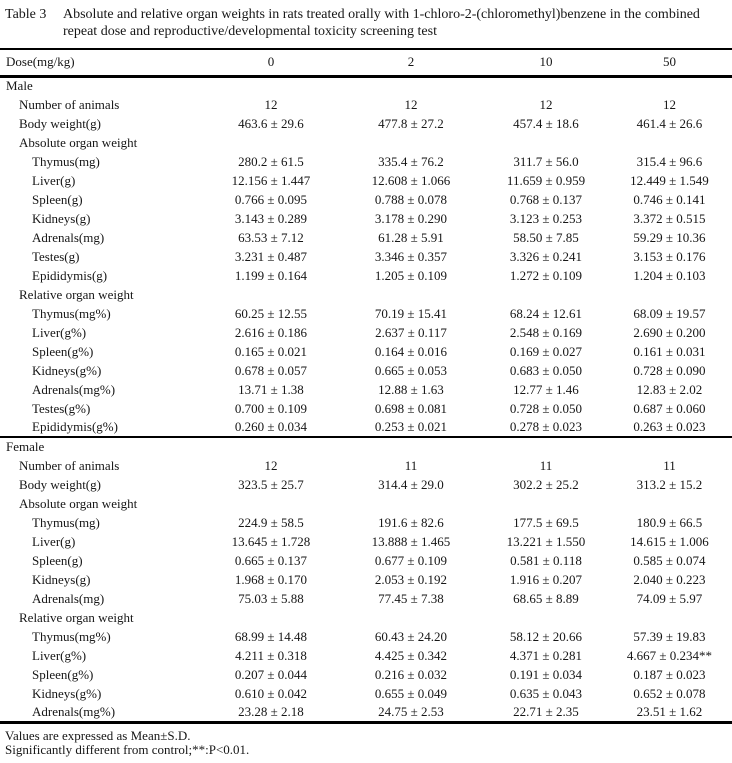  What do you see at coordinates (546, 579) in the screenshot?
I see `cell-value: 1.916 ± 0.207` at bounding box center [546, 579].